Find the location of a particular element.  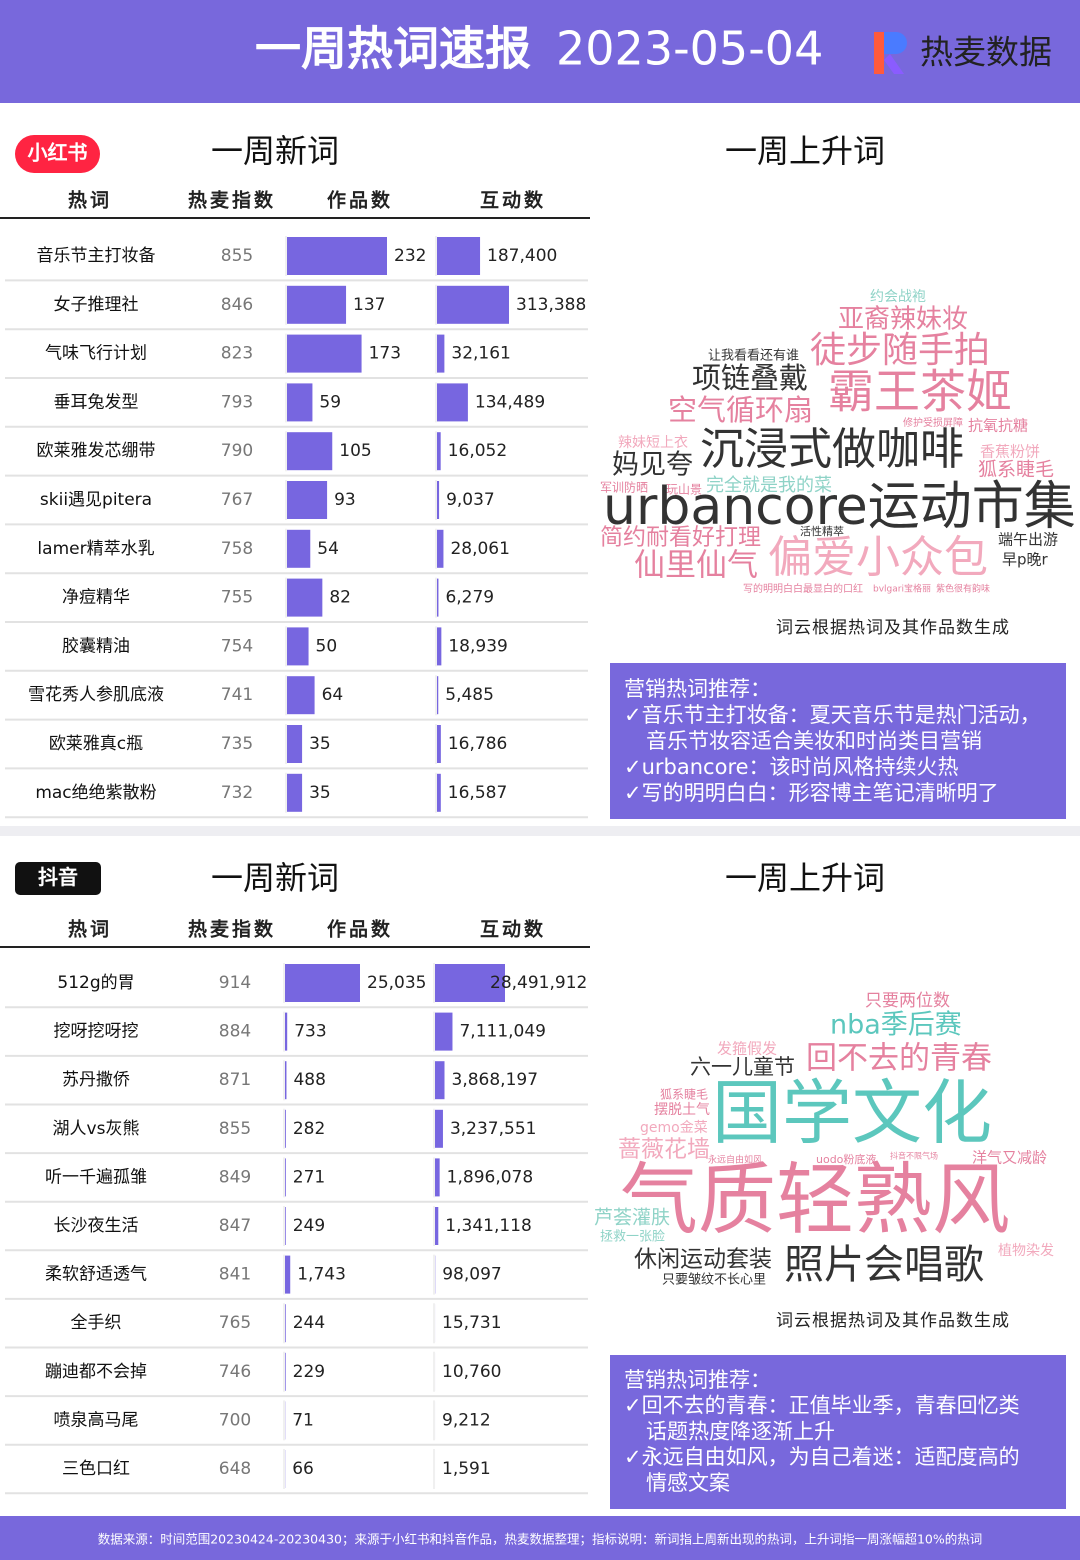

cloud-word: urbancore运动市集 is located at coordinates (839, 507).